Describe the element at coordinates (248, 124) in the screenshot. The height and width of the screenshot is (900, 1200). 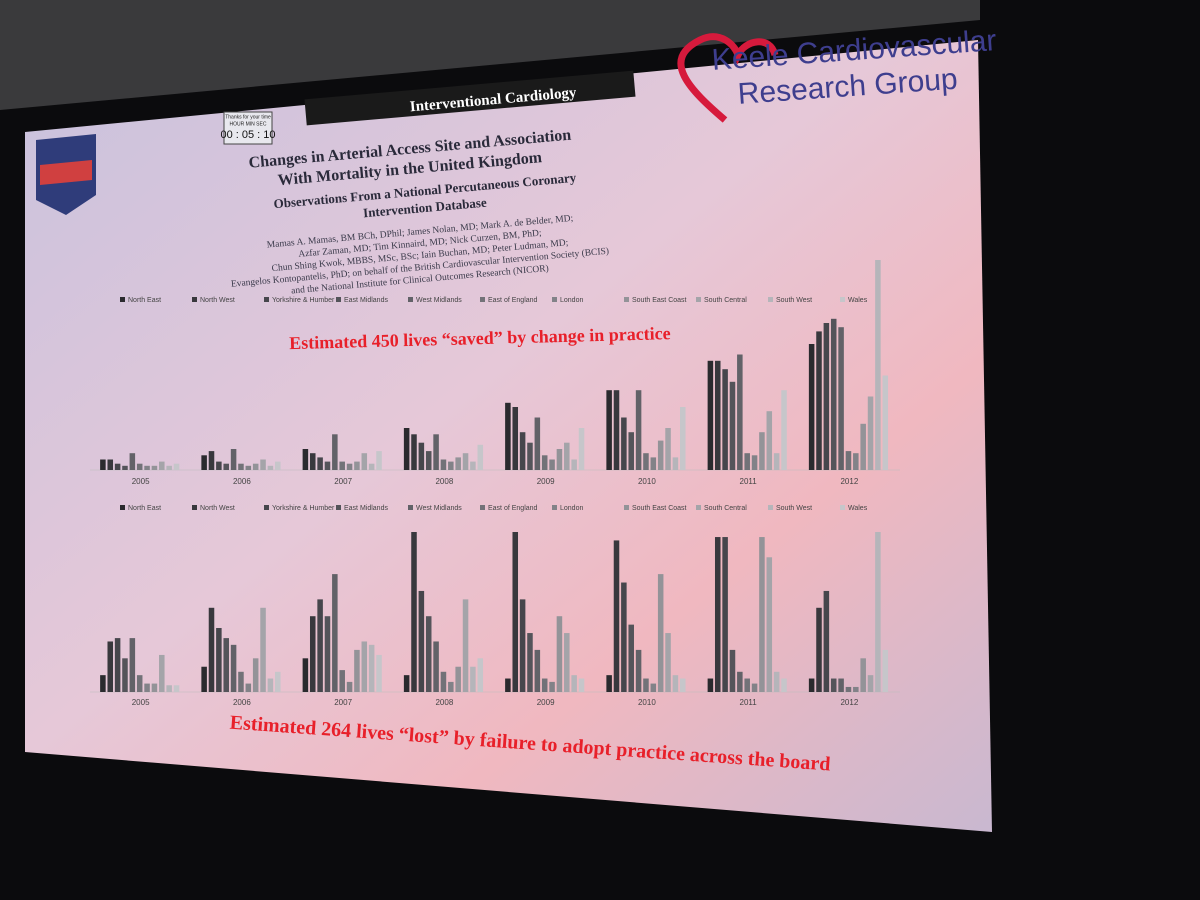
I see `timer-units: HOUR MIN SEC` at that location.